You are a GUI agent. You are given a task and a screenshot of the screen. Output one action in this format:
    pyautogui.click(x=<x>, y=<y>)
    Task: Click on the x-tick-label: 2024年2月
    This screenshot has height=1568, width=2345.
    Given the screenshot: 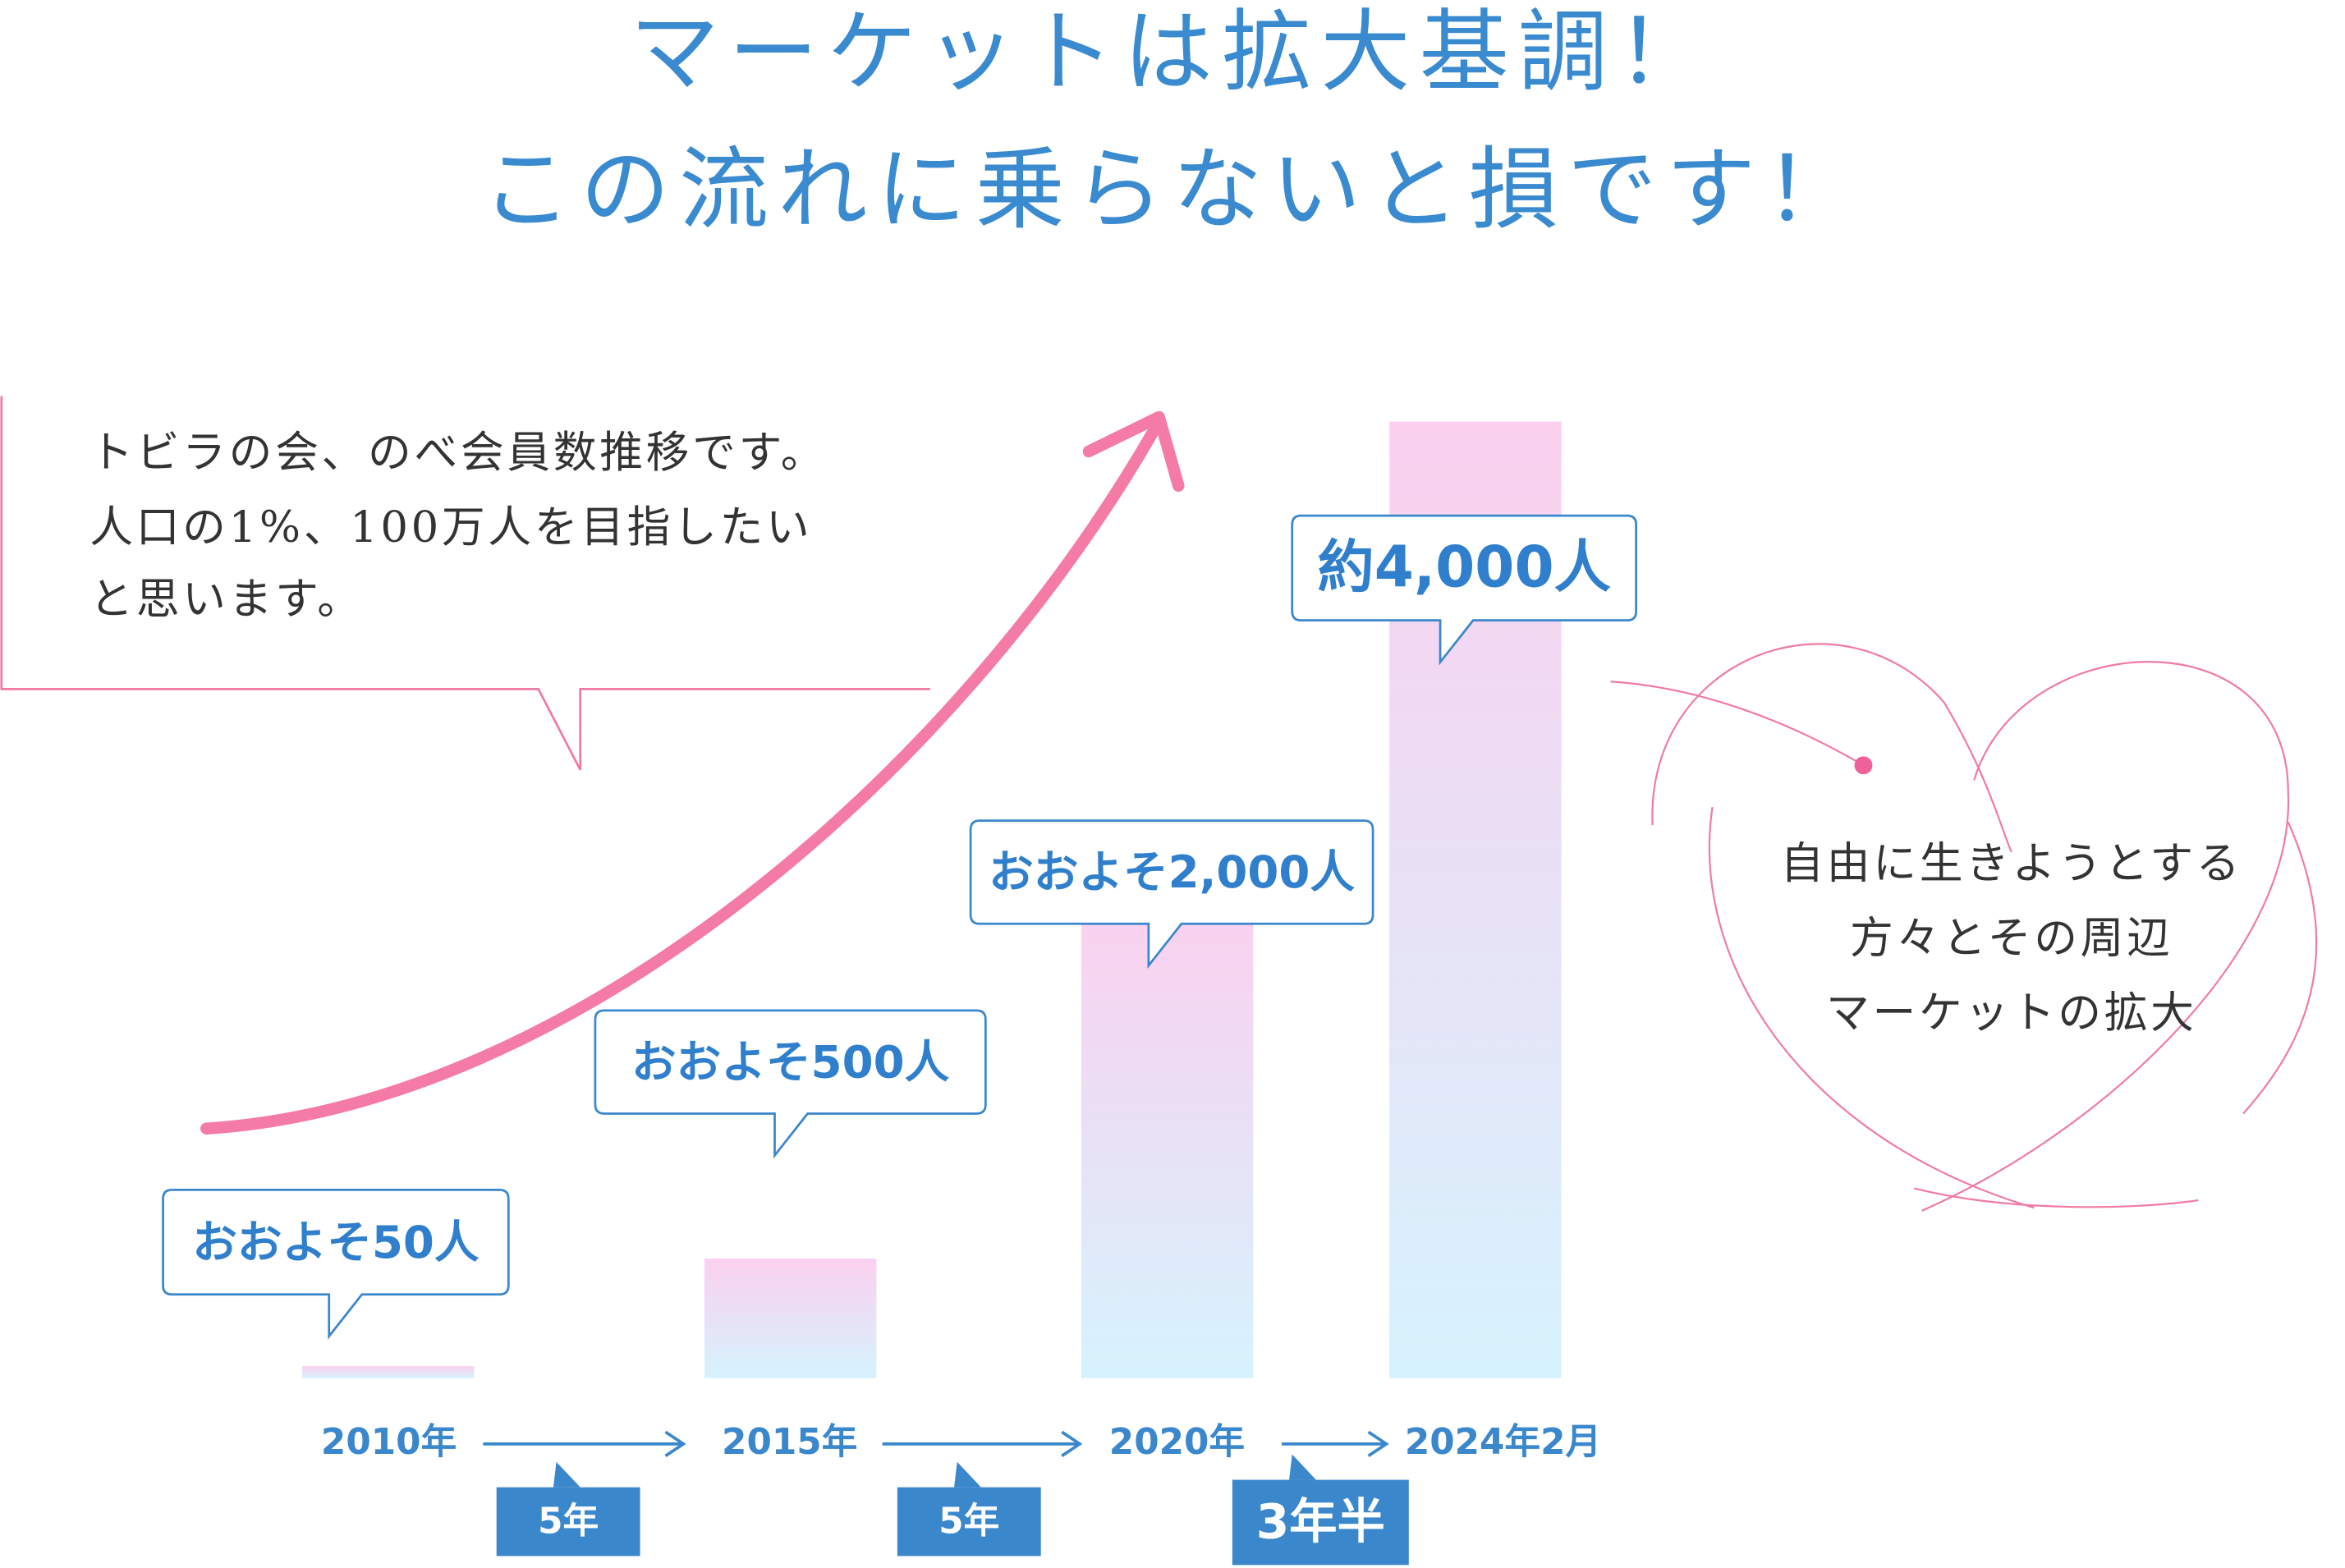 What is the action you would take?
    pyautogui.click(x=1503, y=1442)
    